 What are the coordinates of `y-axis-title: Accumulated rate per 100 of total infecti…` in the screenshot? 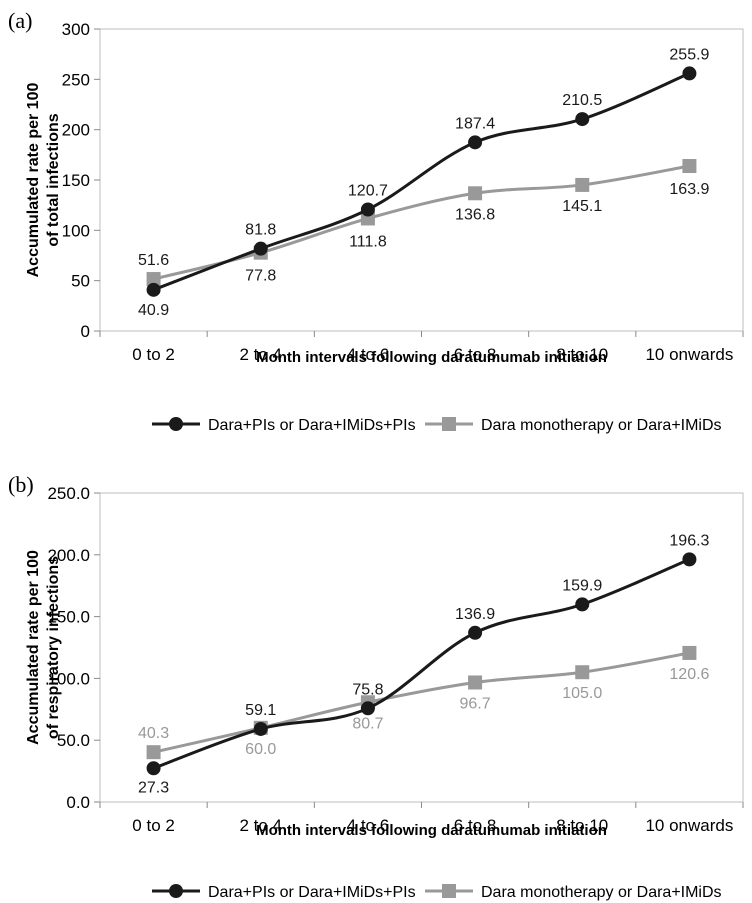 It's located at (43, 180).